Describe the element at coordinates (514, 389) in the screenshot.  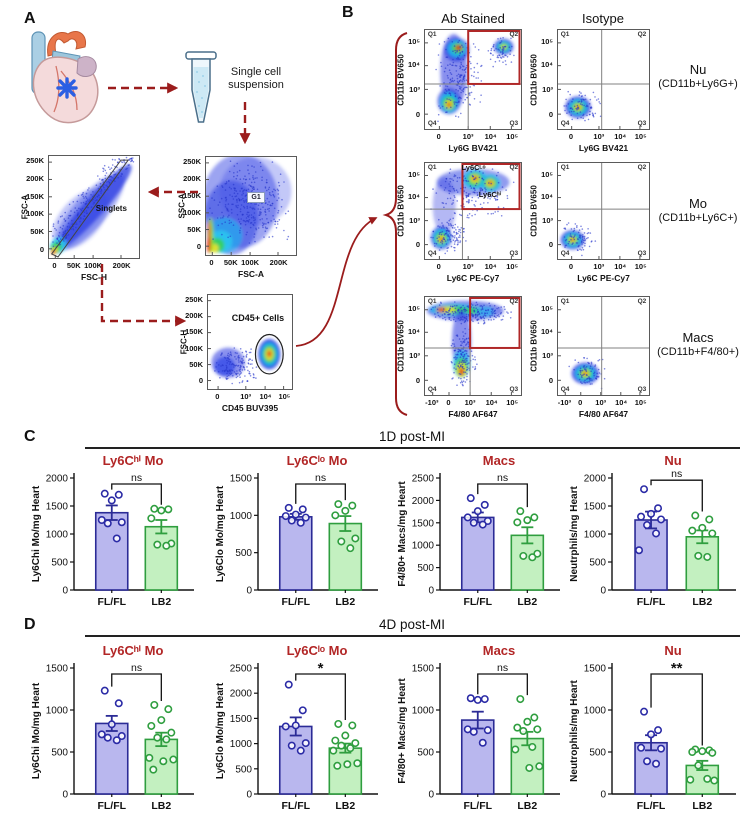
I see `quadrant-label: Q3` at that location.